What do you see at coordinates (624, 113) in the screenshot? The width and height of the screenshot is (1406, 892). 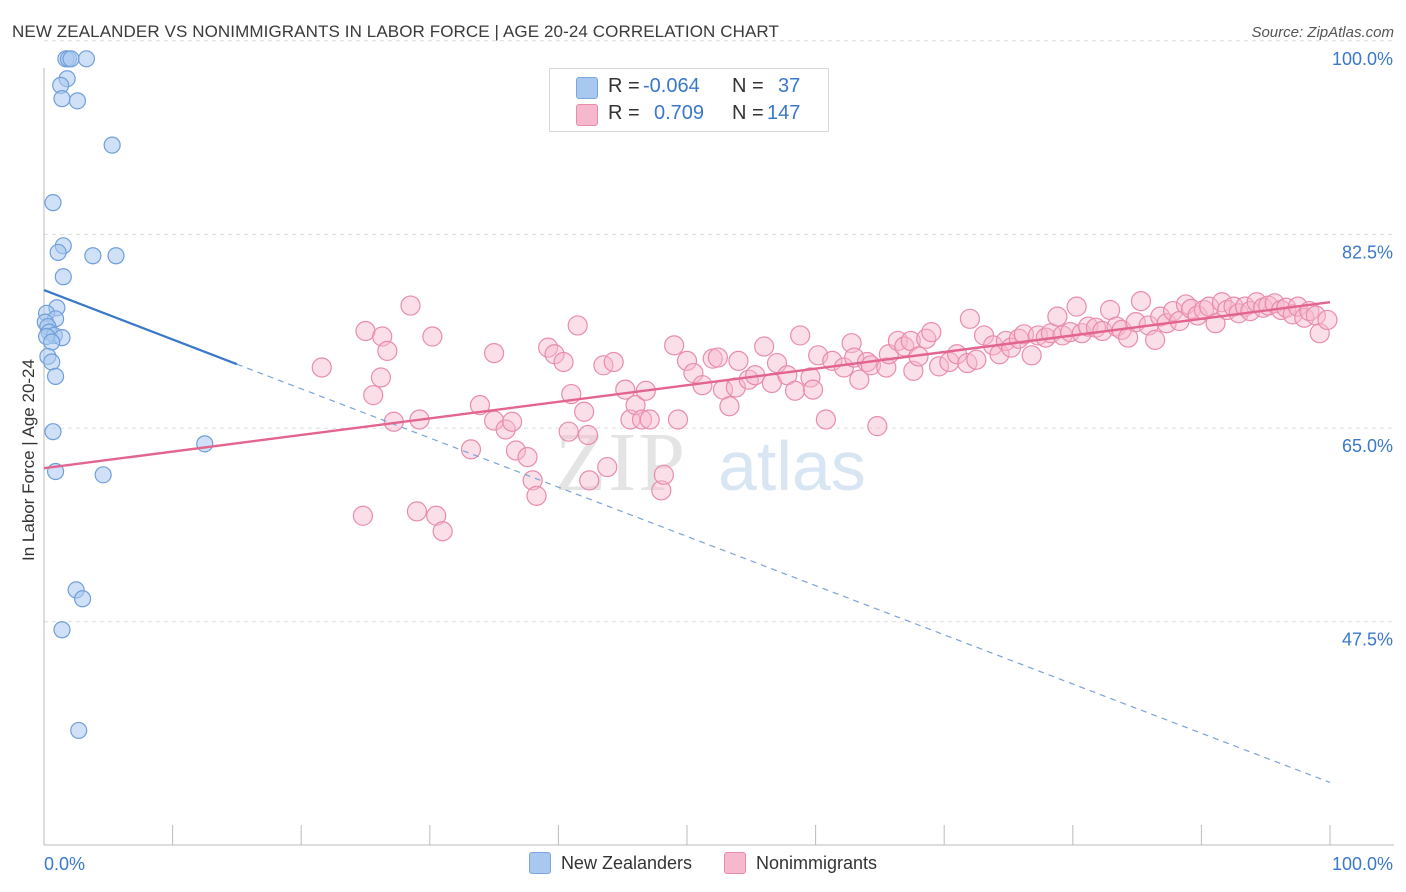 I see `legend-r-label: R =` at bounding box center [624, 113].